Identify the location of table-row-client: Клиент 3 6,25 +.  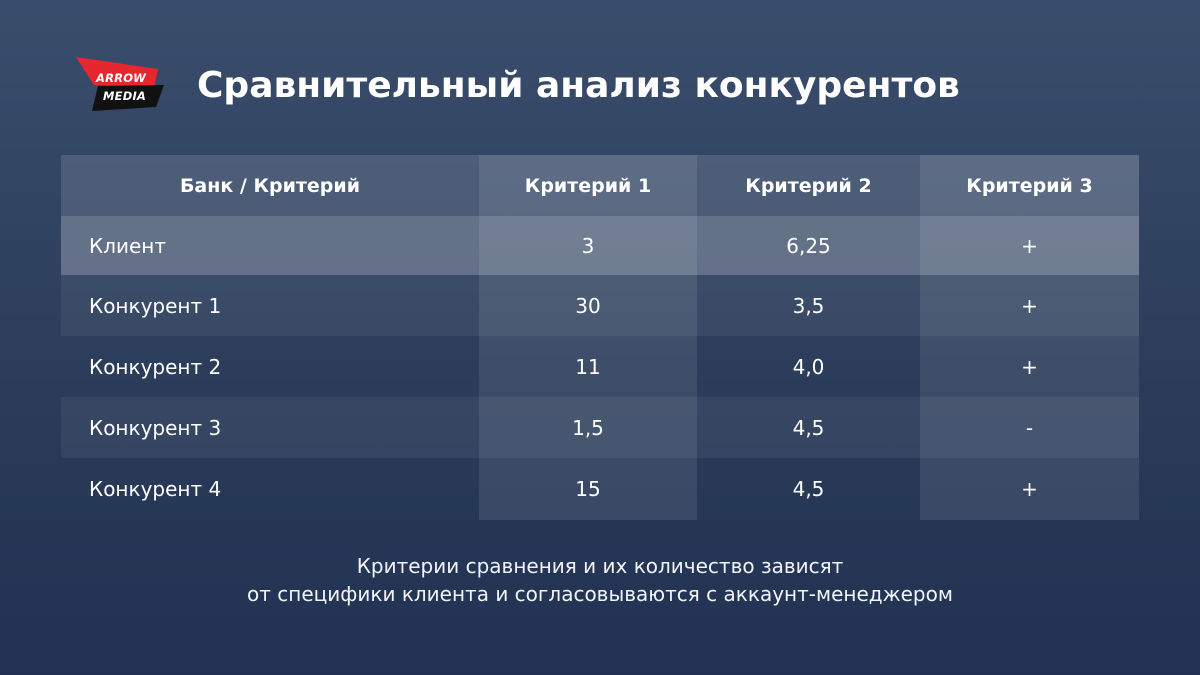
(600, 245).